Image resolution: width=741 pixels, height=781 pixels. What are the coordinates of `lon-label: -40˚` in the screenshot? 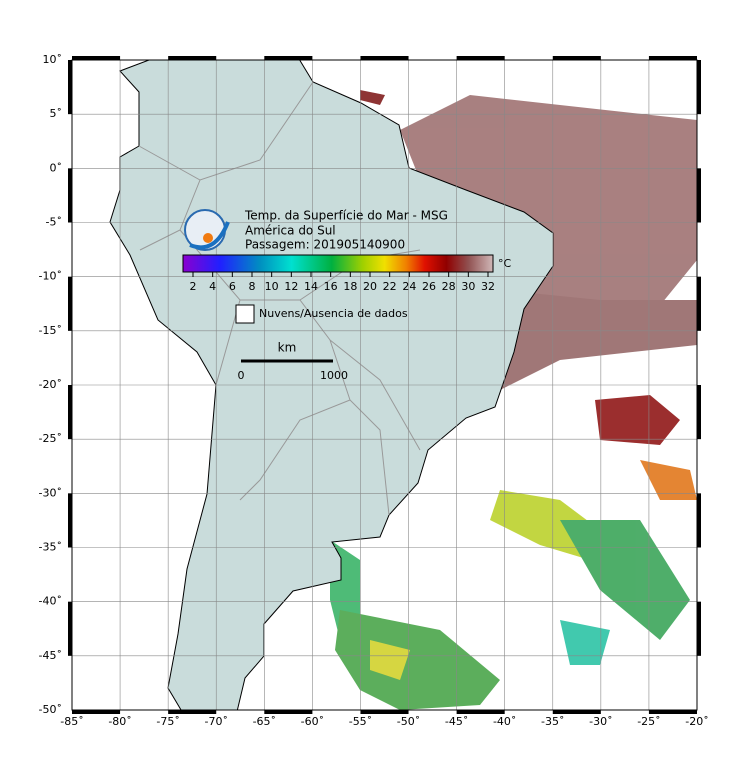 It's located at (504, 721).